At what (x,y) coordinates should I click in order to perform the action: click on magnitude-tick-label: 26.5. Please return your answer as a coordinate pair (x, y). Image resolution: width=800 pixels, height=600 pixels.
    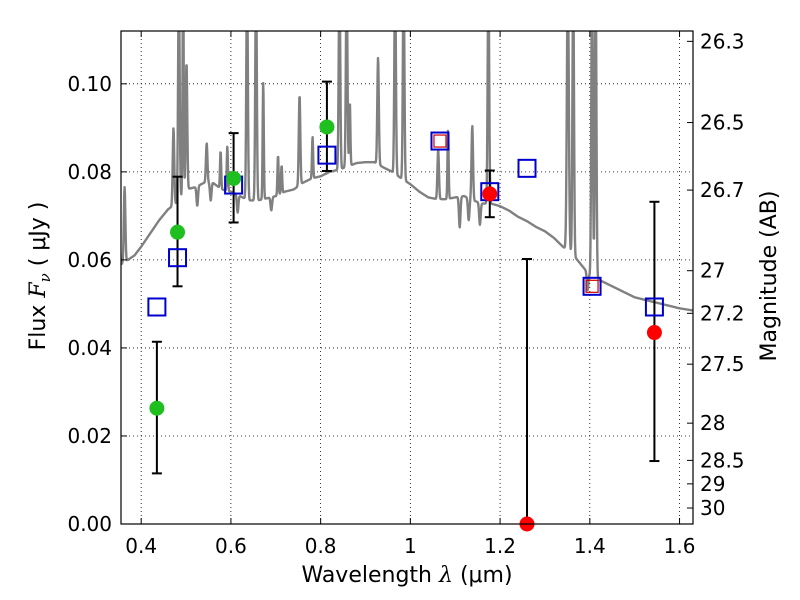
    Looking at the image, I should click on (722, 123).